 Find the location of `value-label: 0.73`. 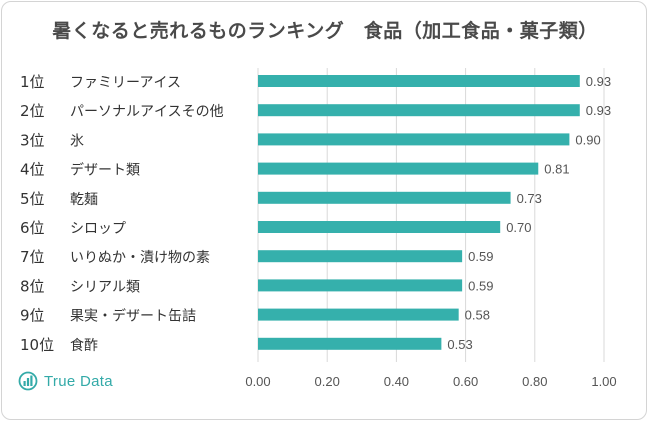

value-label: 0.73 is located at coordinates (529, 198).